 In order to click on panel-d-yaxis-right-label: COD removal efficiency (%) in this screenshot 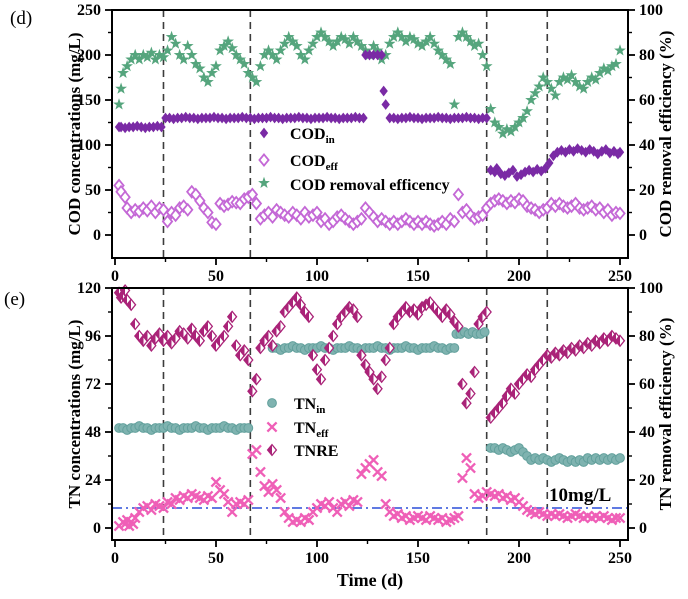, I will do `click(665, 134)`.